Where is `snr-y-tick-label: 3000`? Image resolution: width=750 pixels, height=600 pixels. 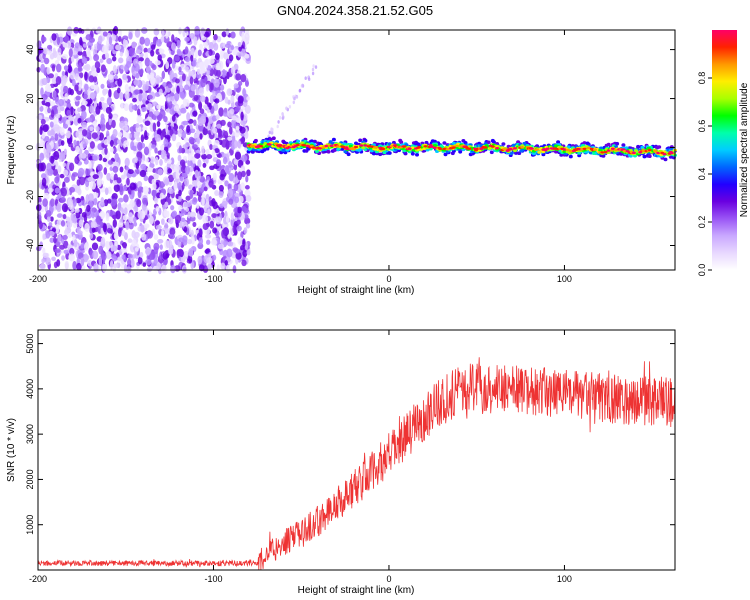 snr-y-tick-label: 3000 is located at coordinates (30, 434).